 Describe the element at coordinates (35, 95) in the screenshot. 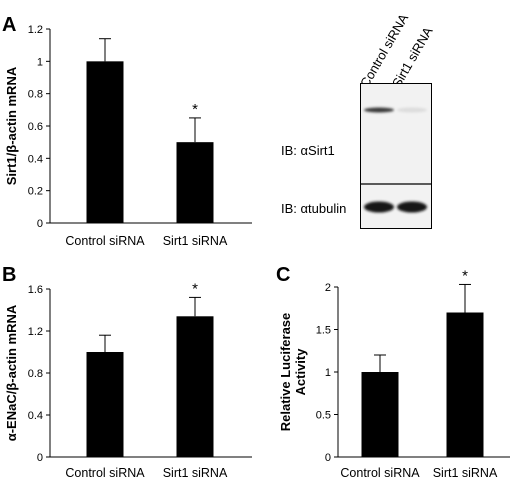

I see `chart-a-y-tick-label: 0.8` at that location.